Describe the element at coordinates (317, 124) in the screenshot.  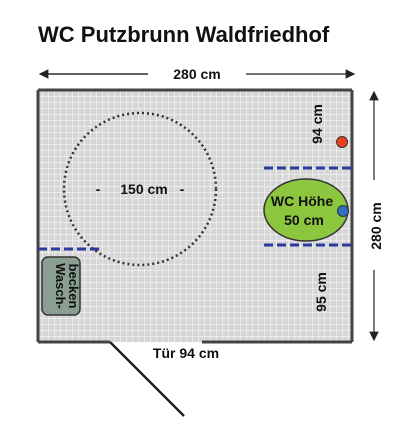
I see `wall-top-label: 94 cm` at that location.